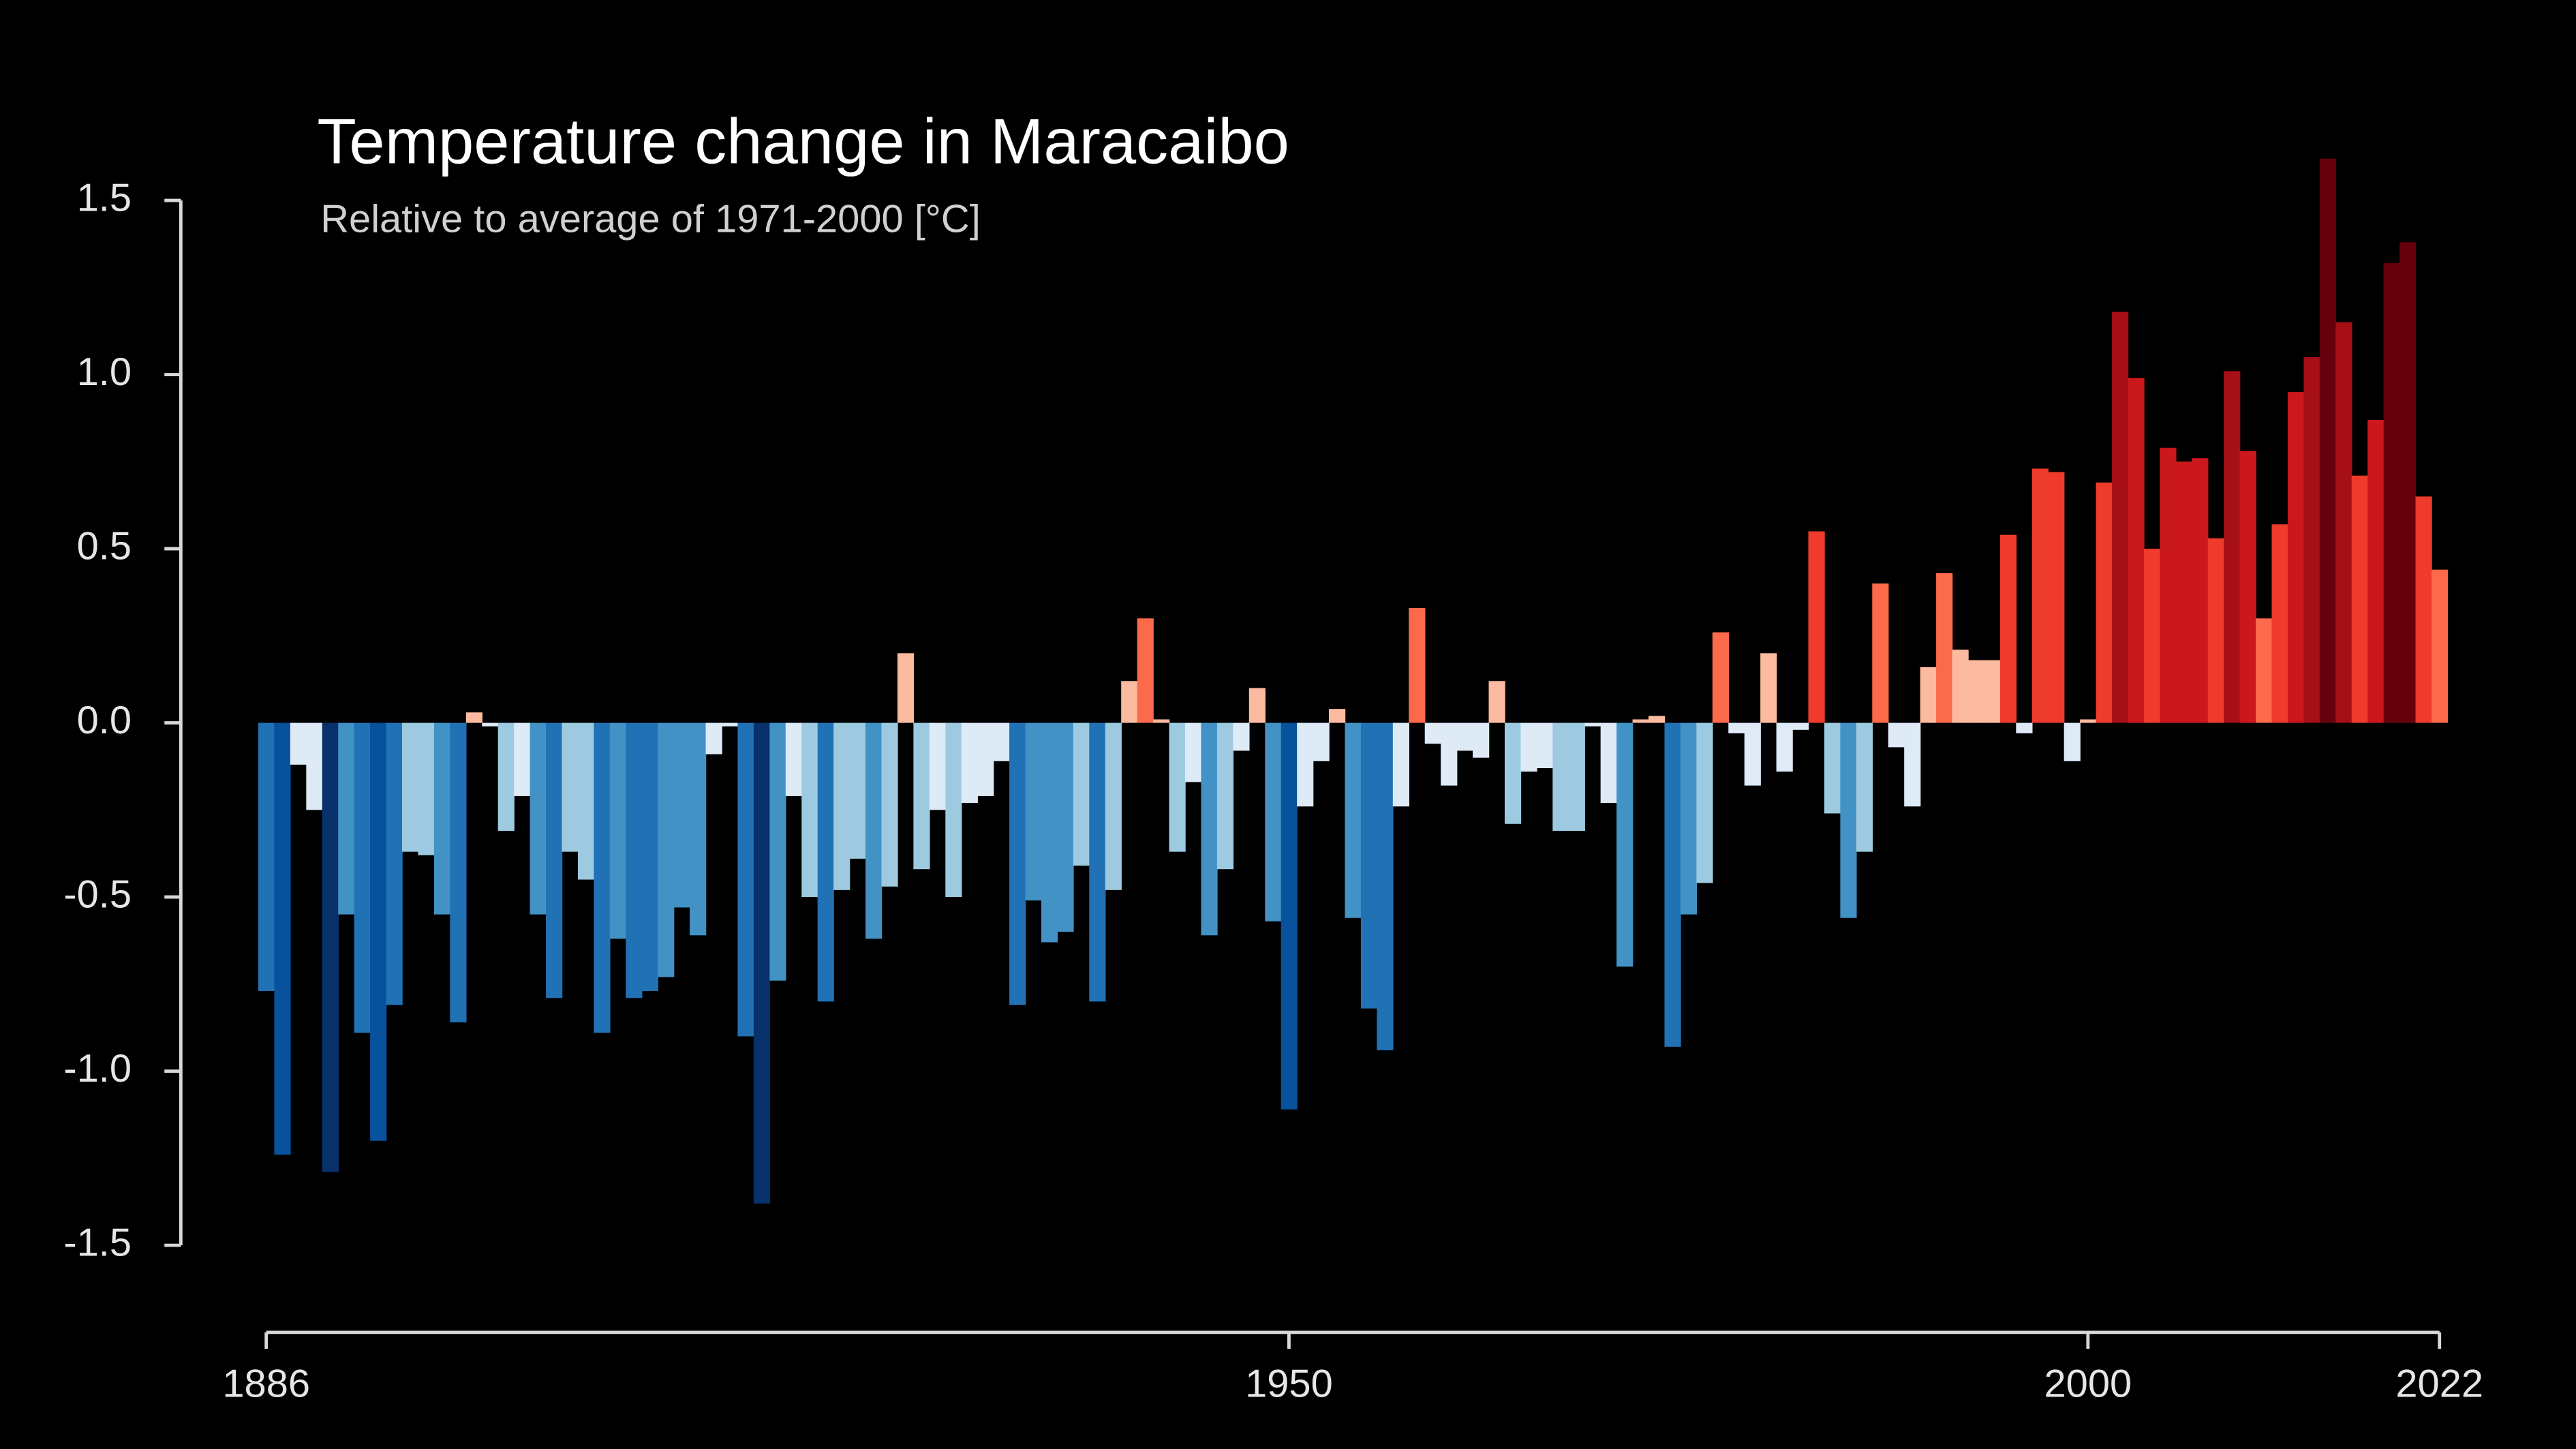 This screenshot has height=1449, width=2576. I want to click on x-tick-label: 1886, so click(266, 1384).